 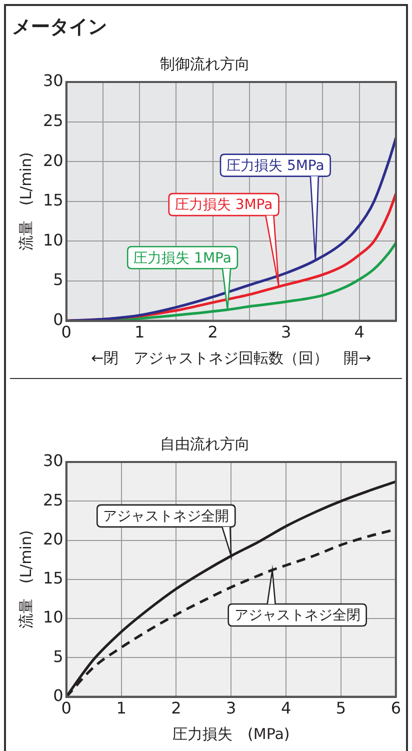 What do you see at coordinates (205, 63) in the screenshot?
I see `chart-subtitle: 制御流れ方向` at bounding box center [205, 63].